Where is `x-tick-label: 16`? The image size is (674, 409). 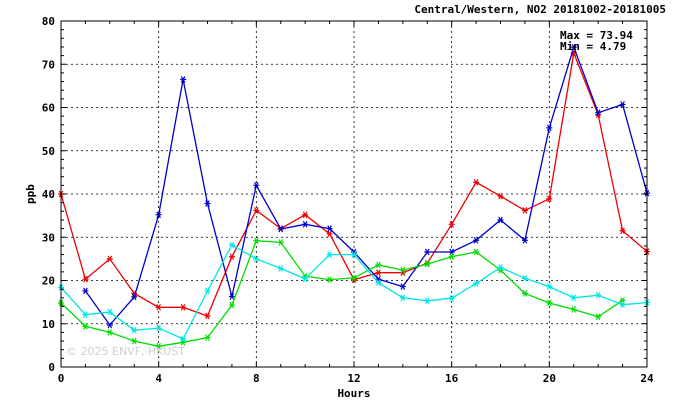 x-tick-label: 16 is located at coordinates (452, 378).